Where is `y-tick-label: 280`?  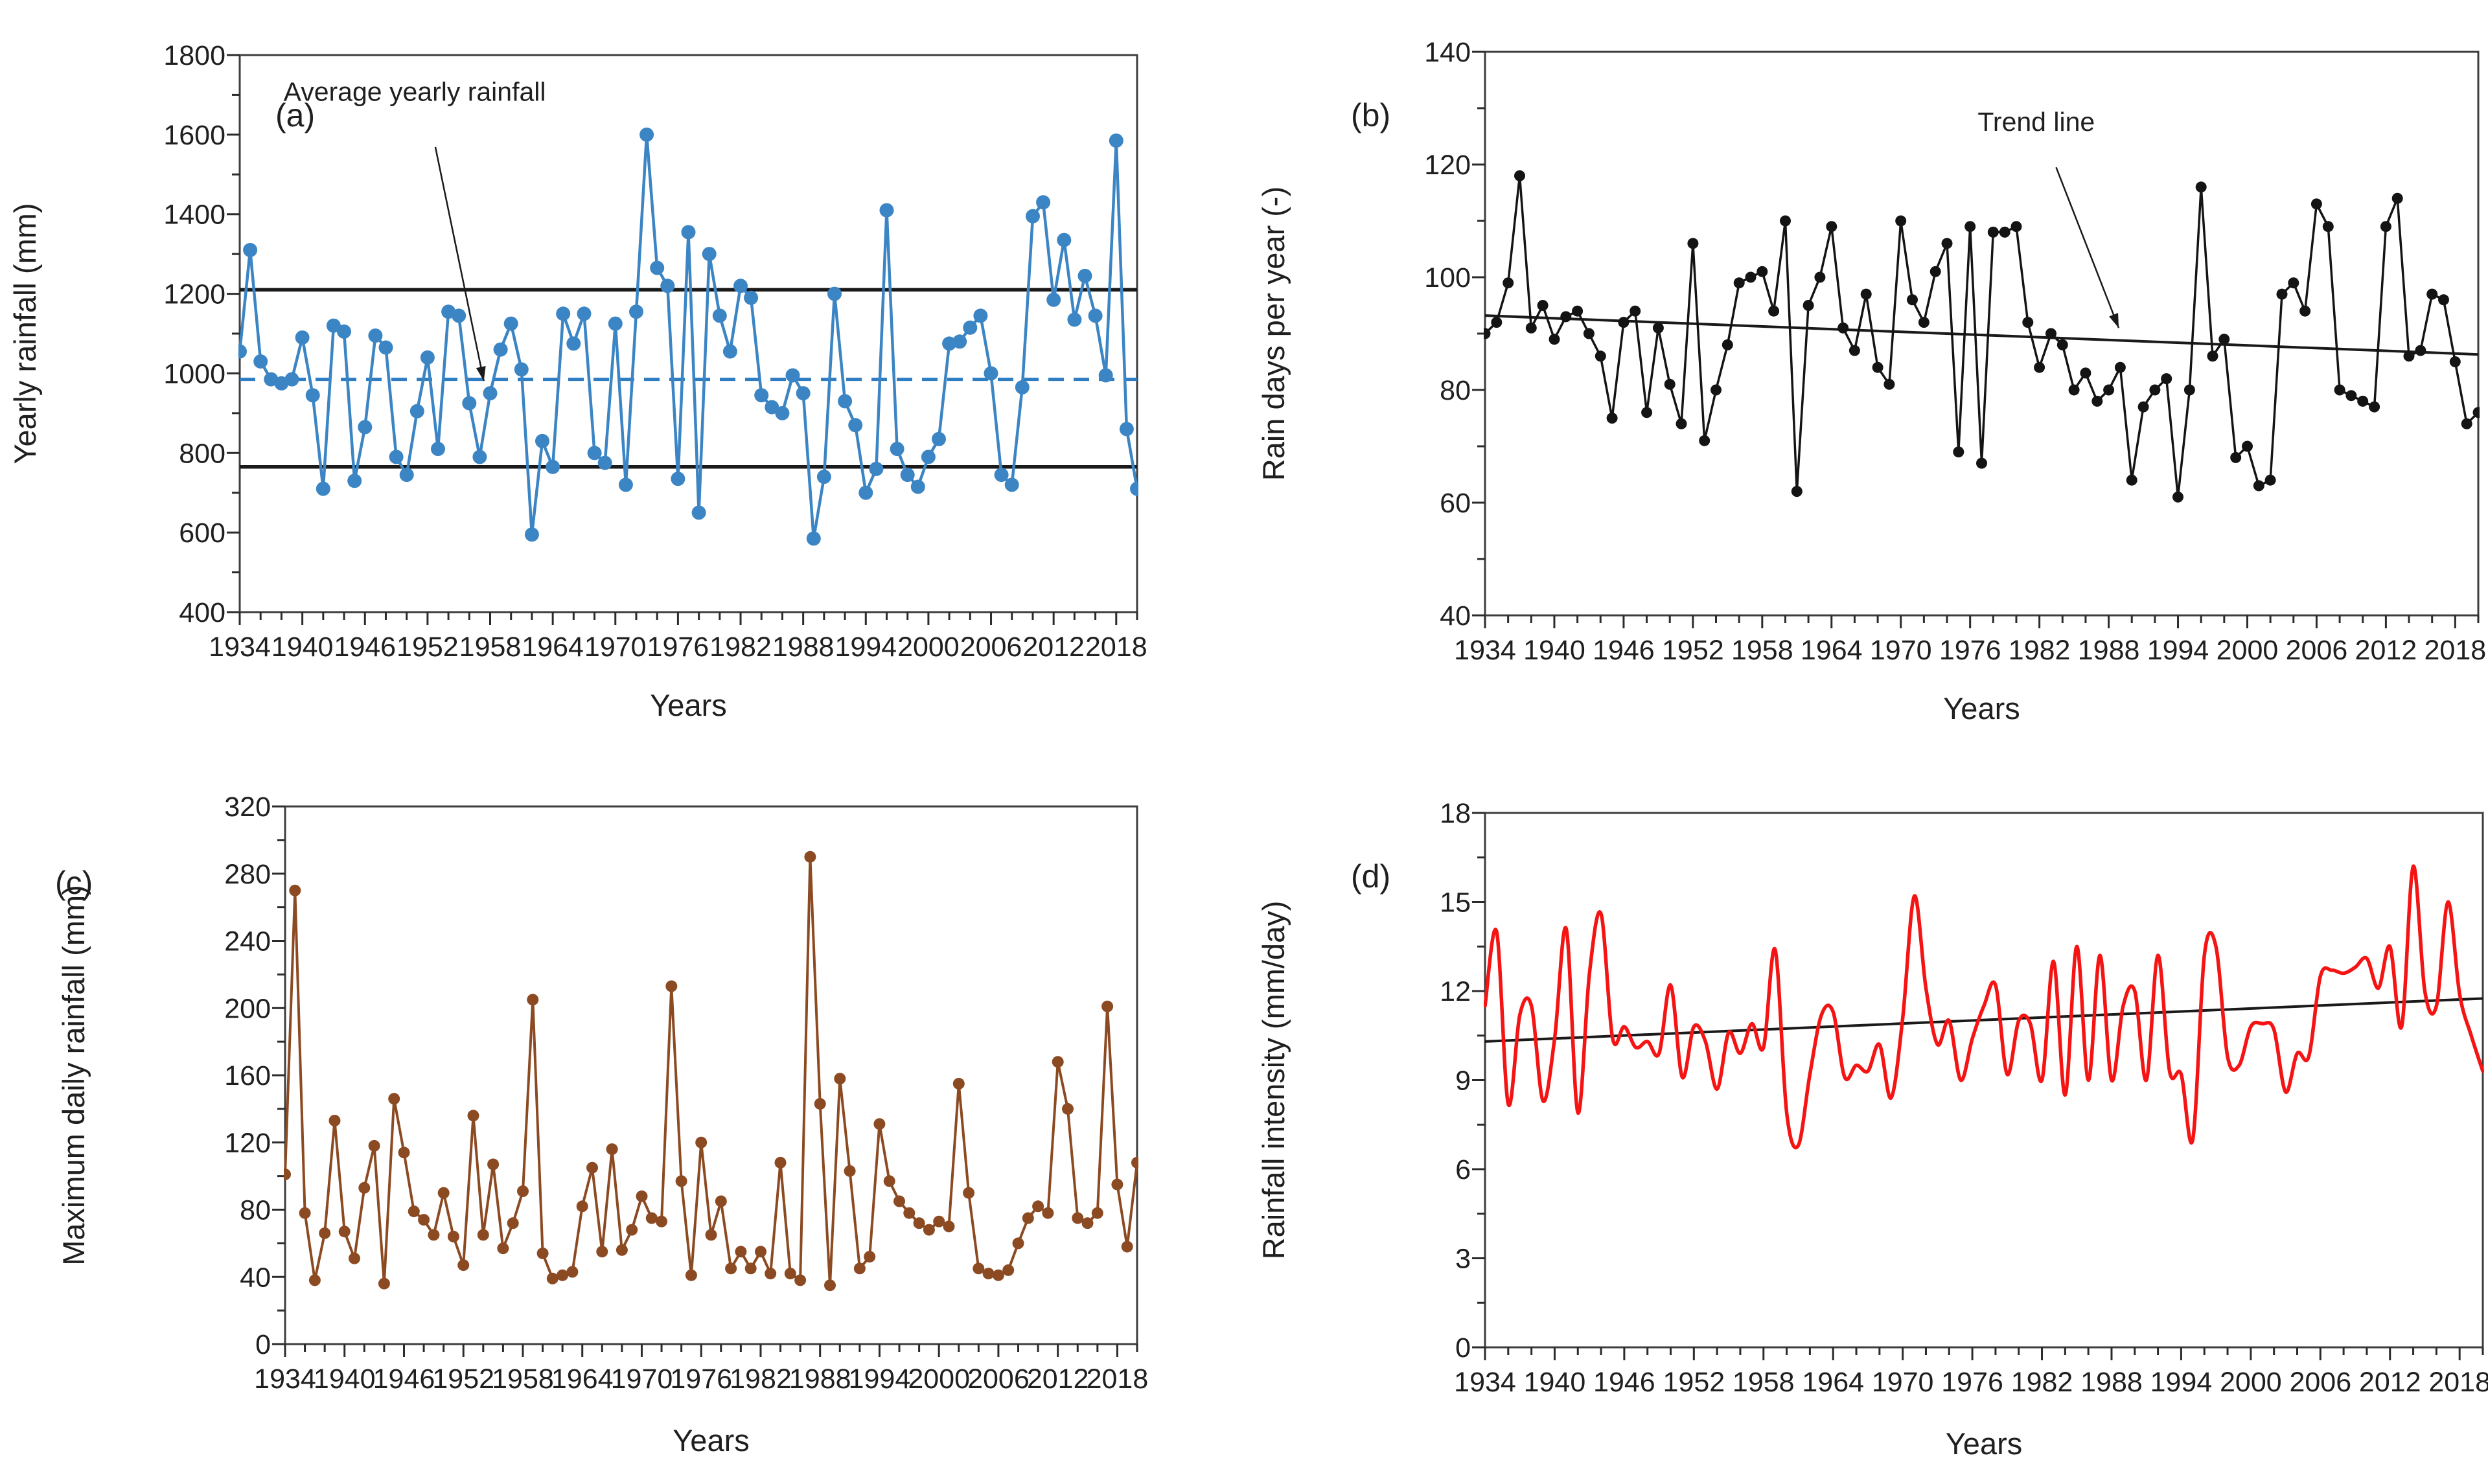 y-tick-label: 280 is located at coordinates (247, 874).